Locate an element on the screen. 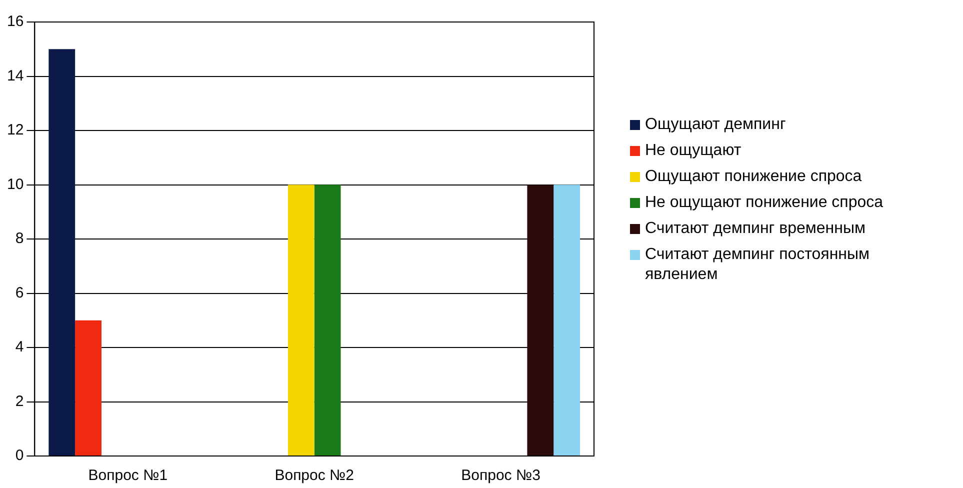  y-tick-label: 4 is located at coordinates (19, 347).